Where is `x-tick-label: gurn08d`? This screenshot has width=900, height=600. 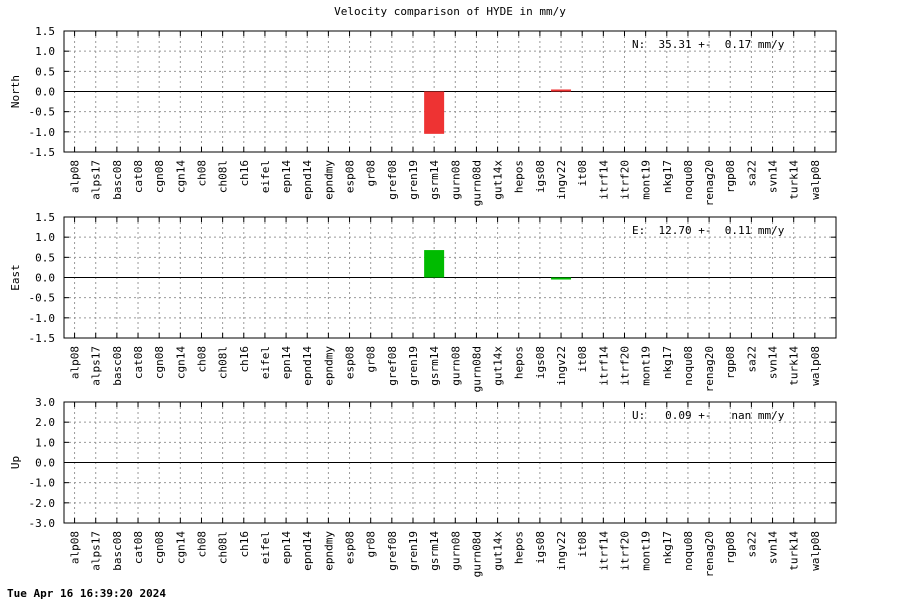
x-tick-label: gurn08d is located at coordinates (476, 369).